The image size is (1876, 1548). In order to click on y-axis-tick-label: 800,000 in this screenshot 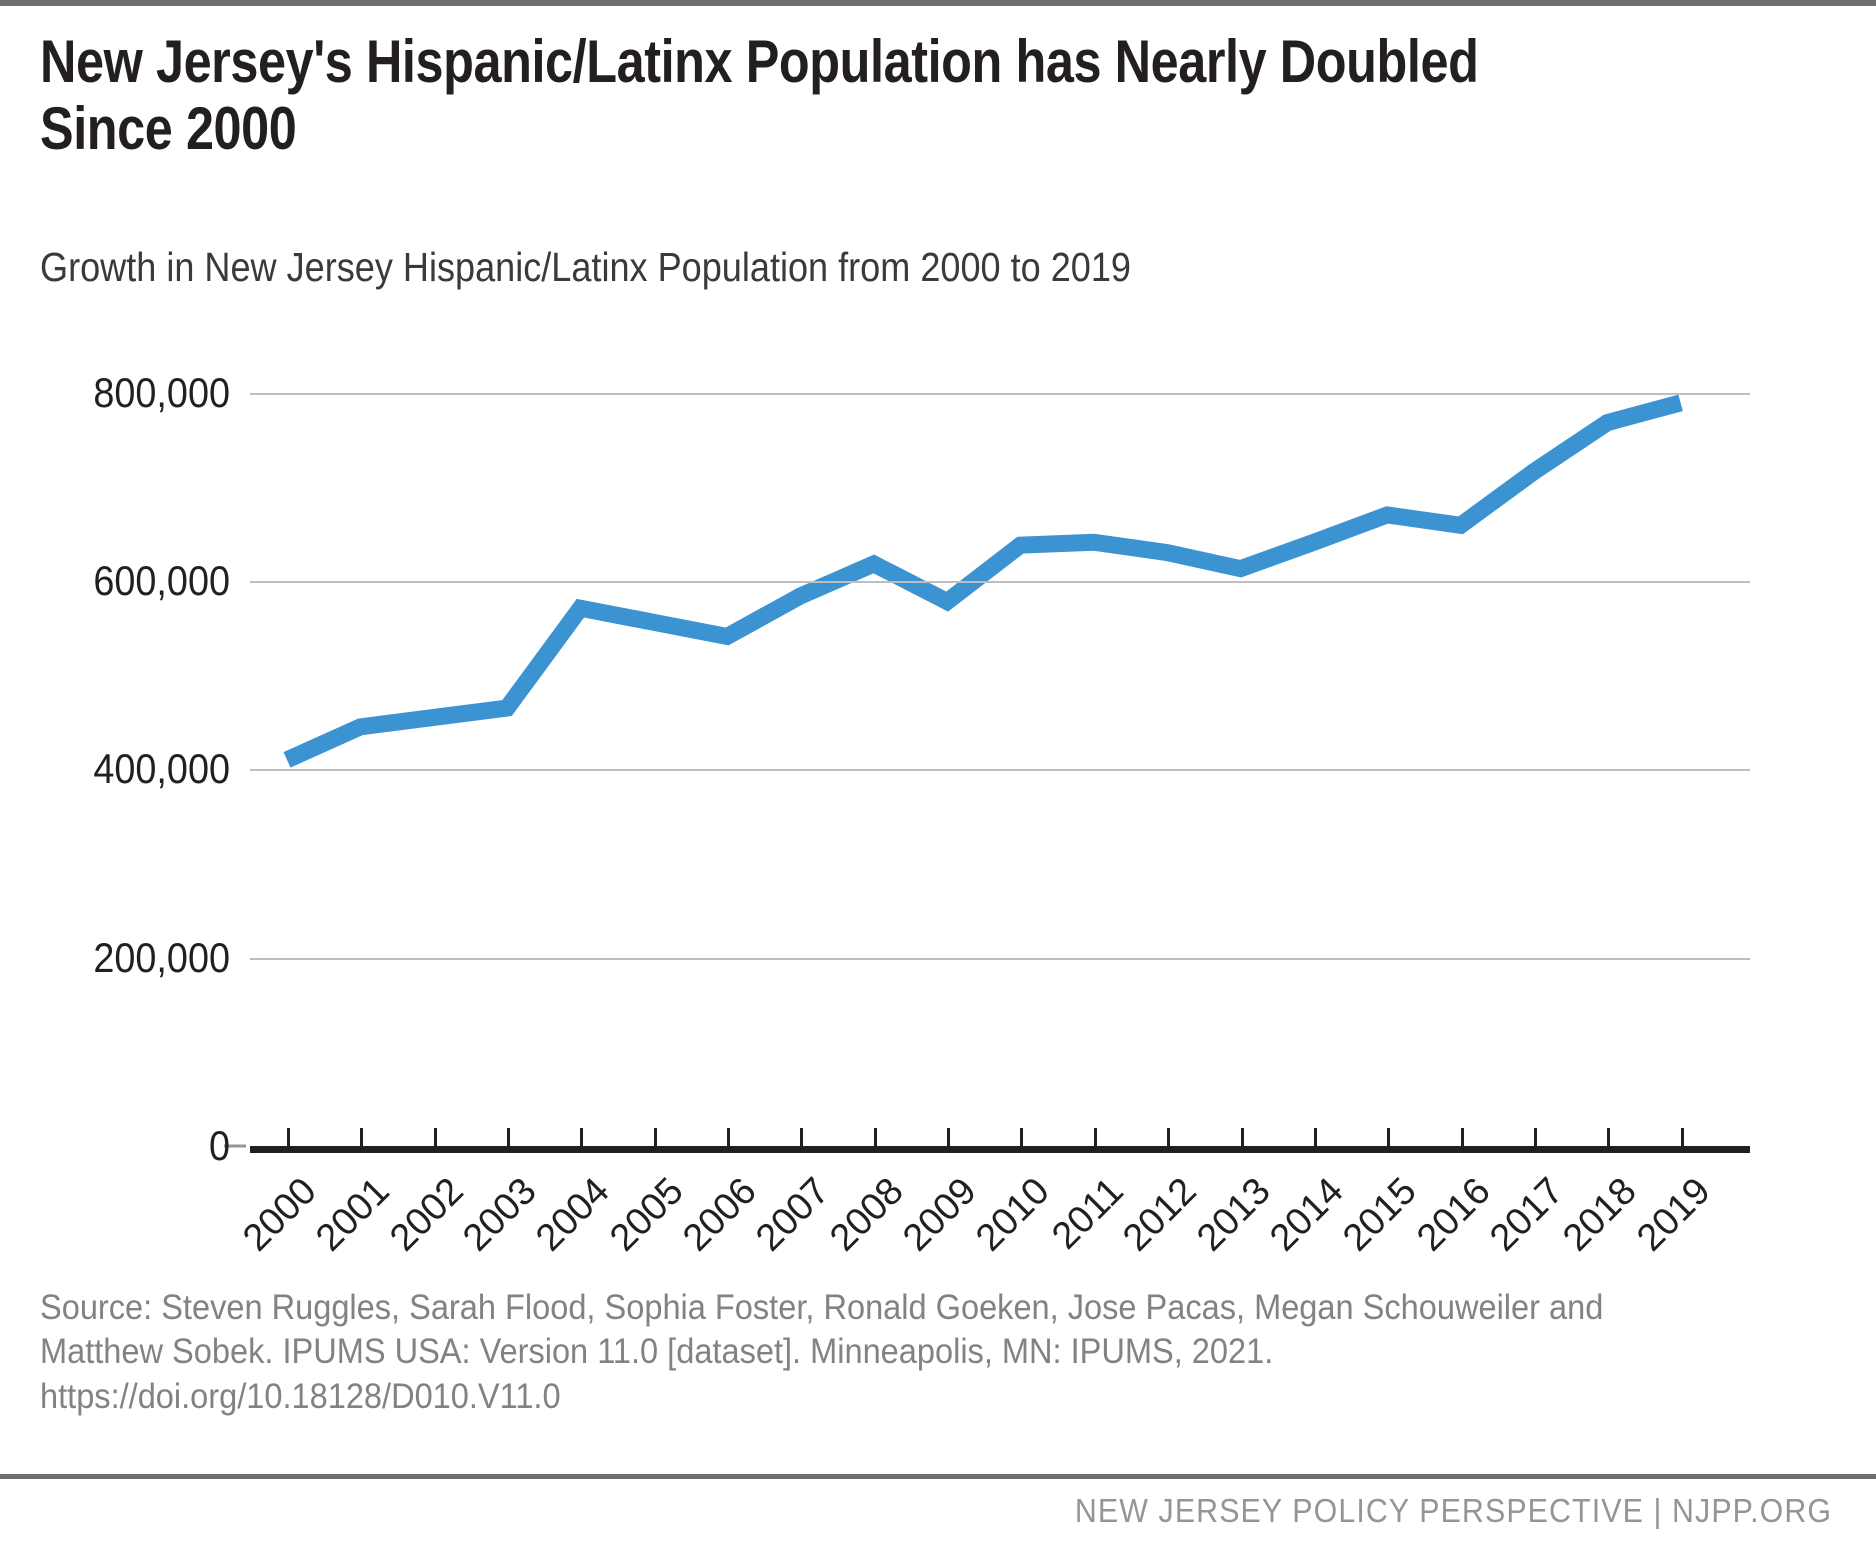, I will do `click(161, 392)`.